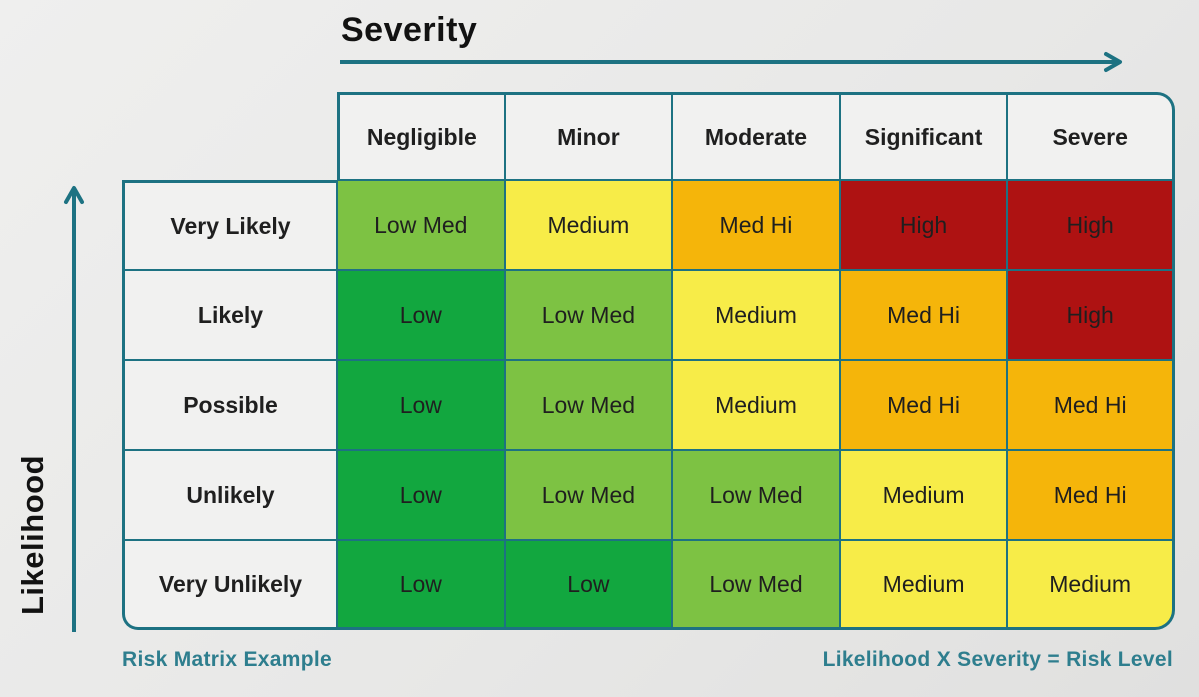 The image size is (1199, 697). I want to click on likelihood-arrow-icon, so click(74, 409).